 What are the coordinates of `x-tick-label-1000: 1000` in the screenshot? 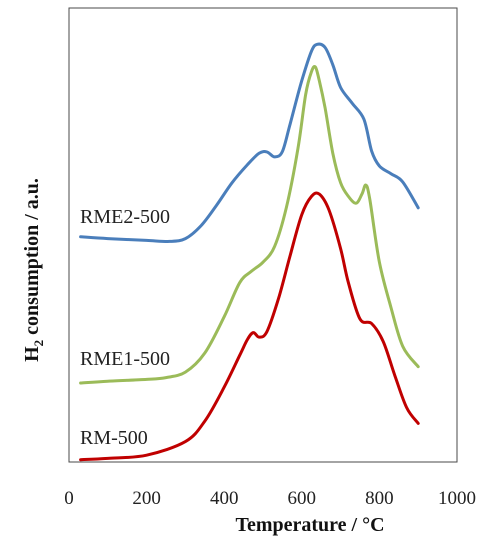 It's located at (457, 498).